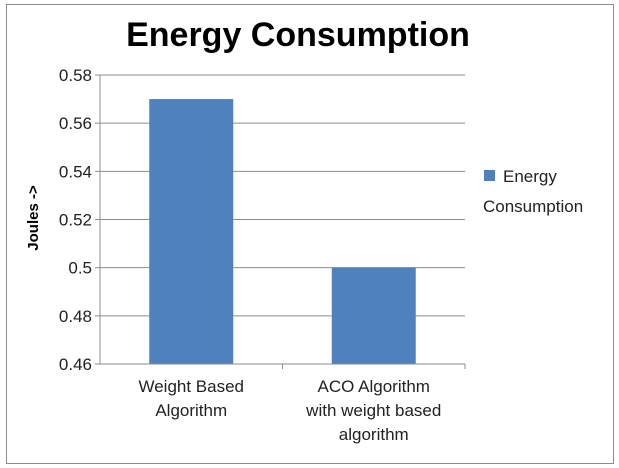 Image resolution: width=619 pixels, height=468 pixels. I want to click on y-tick-label: 0.52, so click(75, 220).